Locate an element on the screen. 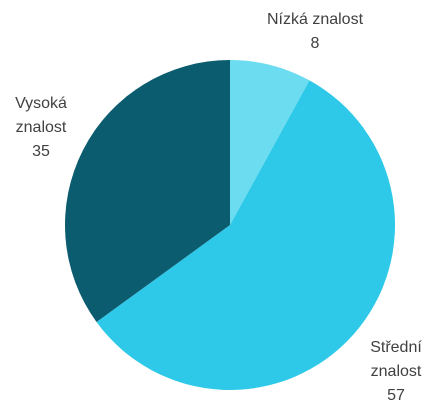  value-label: 8 is located at coordinates (315, 43).